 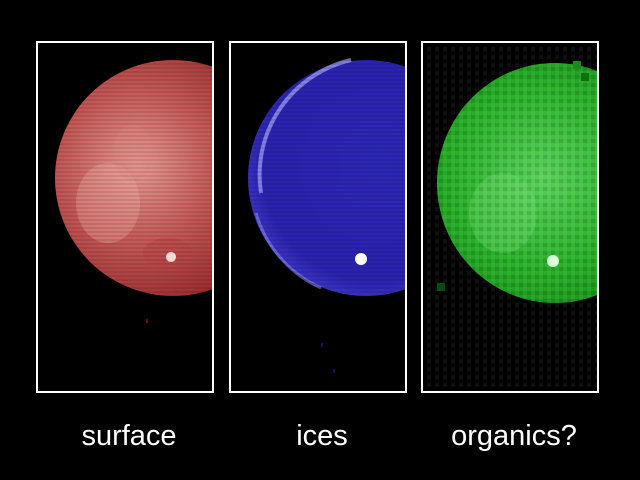 I want to click on surface-bright-spot, so click(x=171, y=257).